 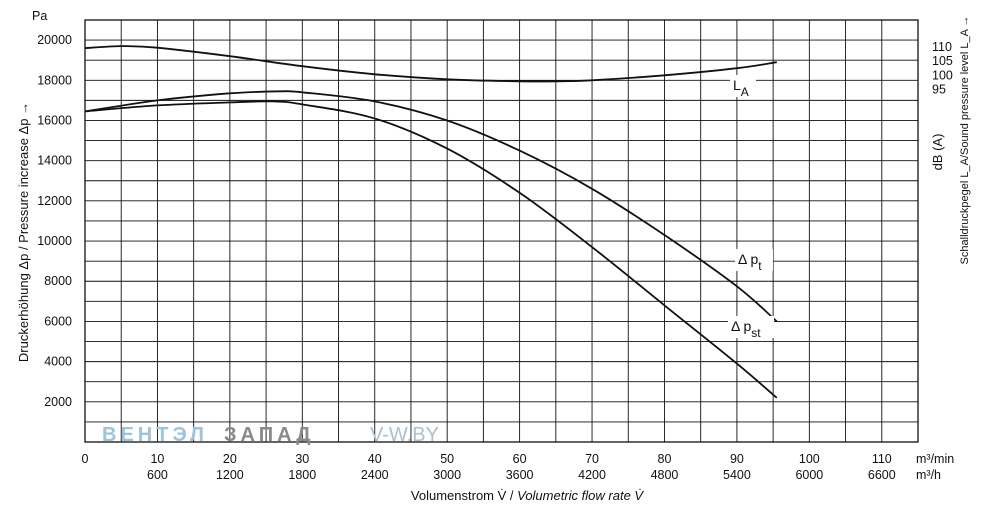 I want to click on y2-tick-label: 110, so click(x=942, y=47).